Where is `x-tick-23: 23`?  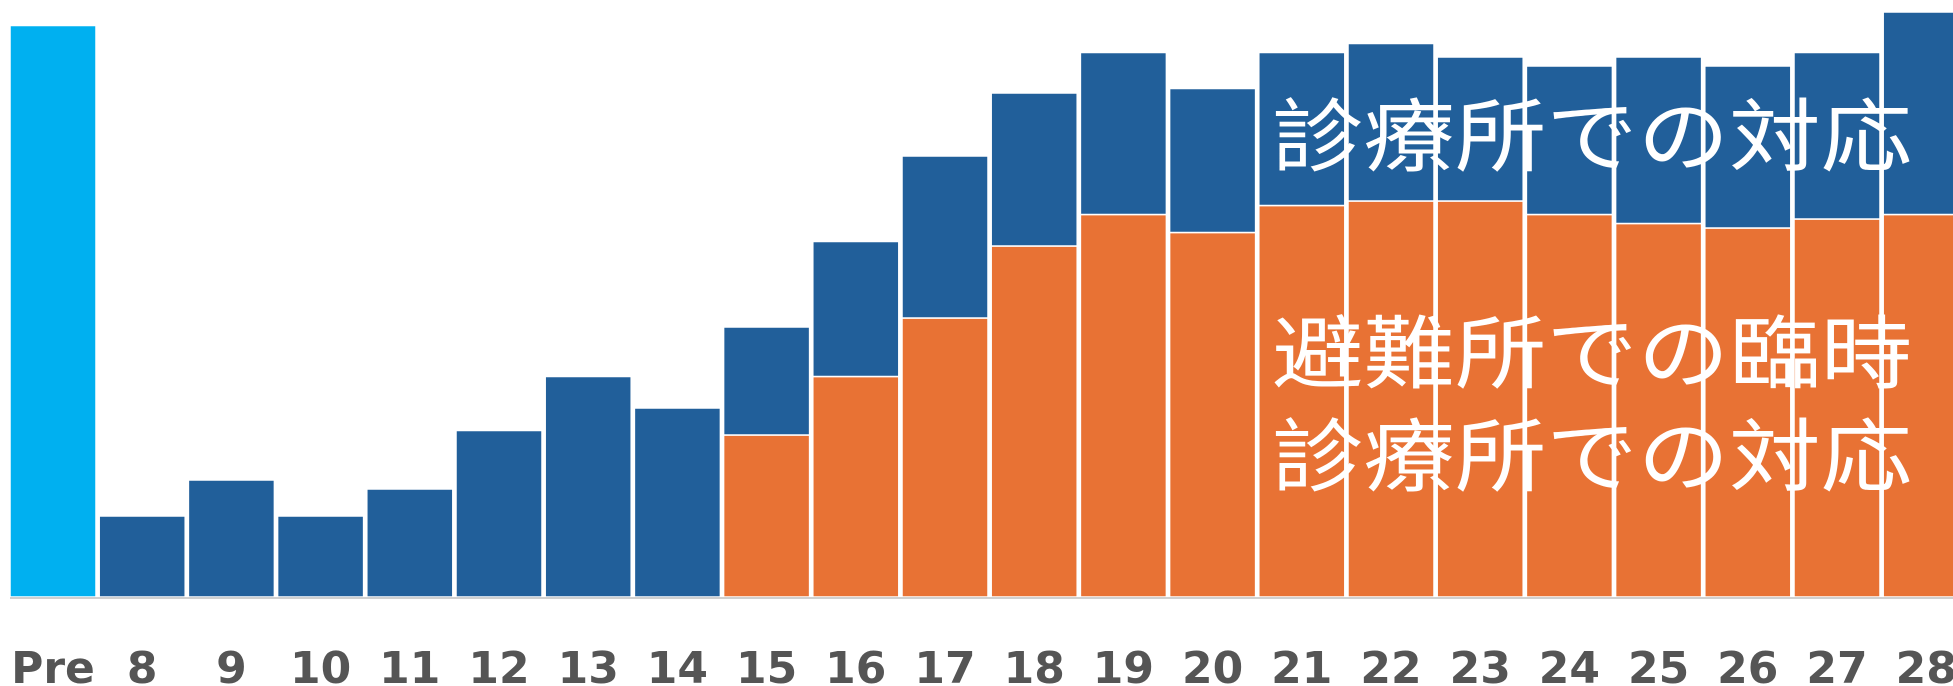 x-tick-23: 23 is located at coordinates (1480, 664).